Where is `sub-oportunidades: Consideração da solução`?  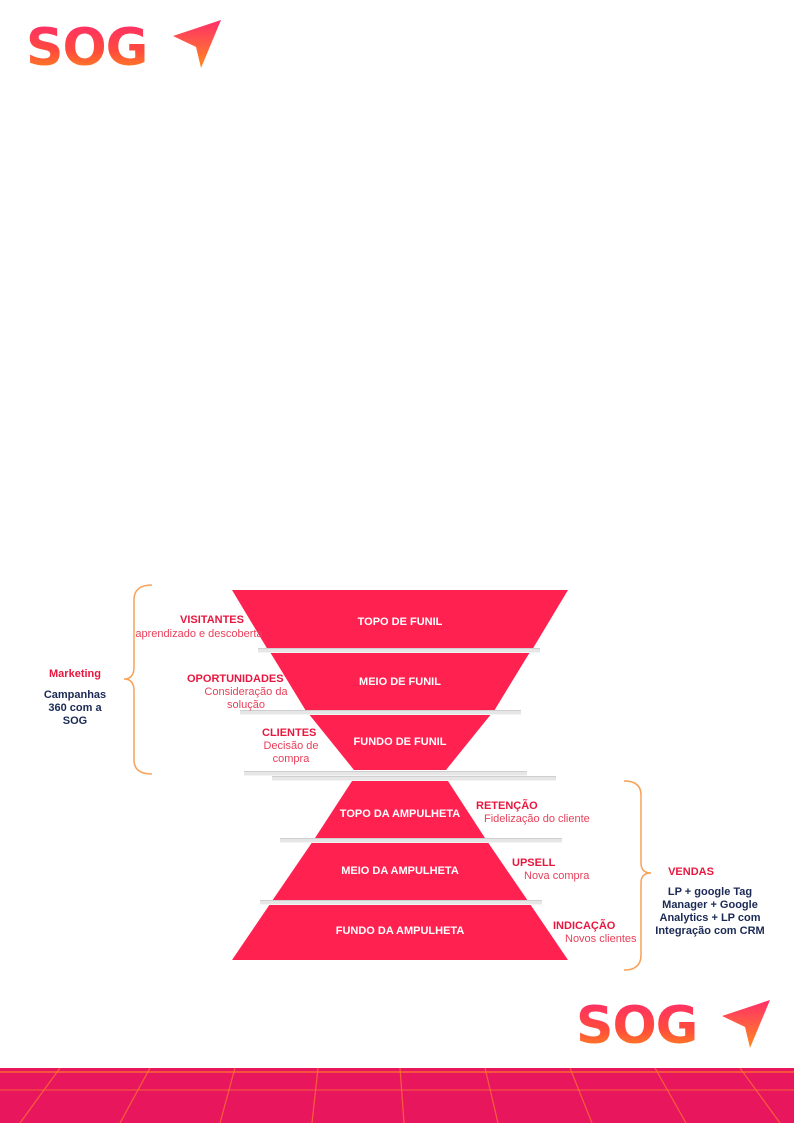 sub-oportunidades: Consideração da solução is located at coordinates (246, 698).